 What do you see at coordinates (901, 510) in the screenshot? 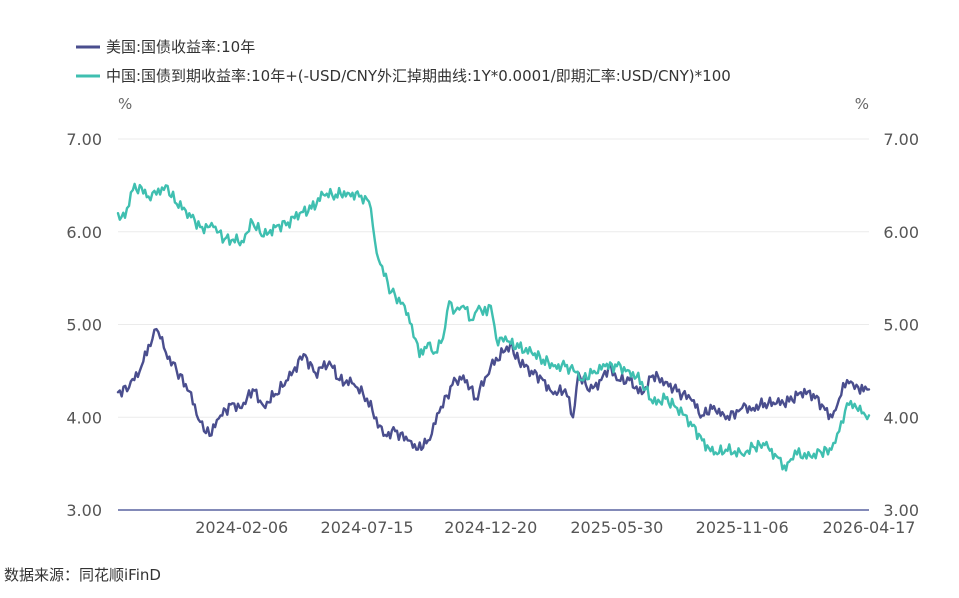
I see `right-tick-label: 3.00` at bounding box center [901, 510].